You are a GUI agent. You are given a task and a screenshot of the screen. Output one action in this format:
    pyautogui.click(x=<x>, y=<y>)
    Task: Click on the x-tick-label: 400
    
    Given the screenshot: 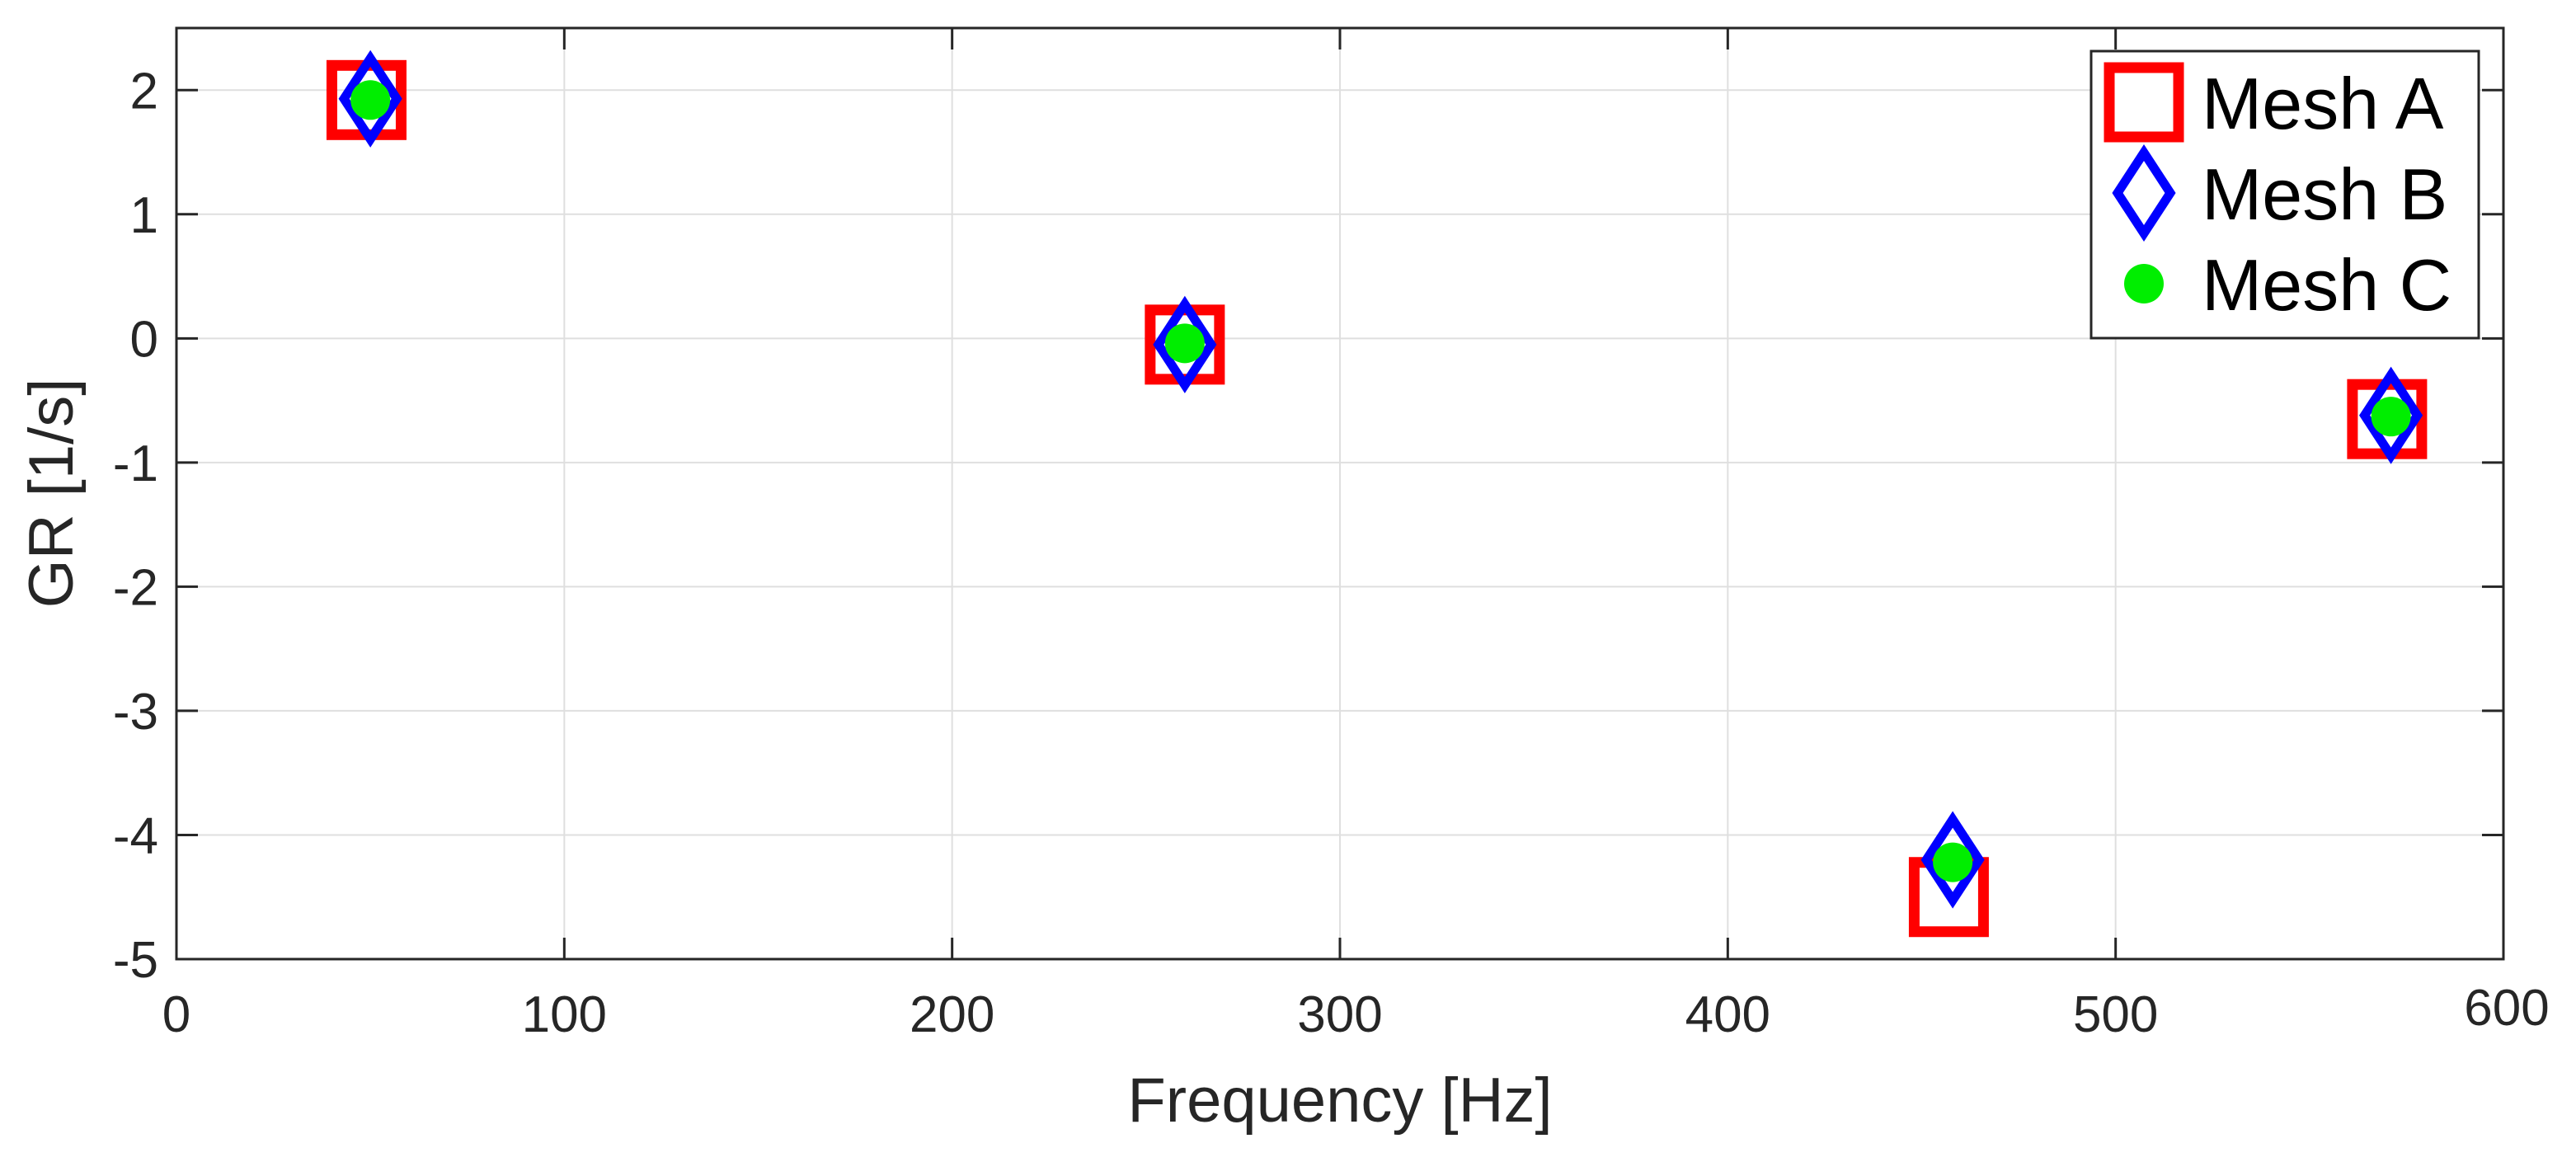 What is the action you would take?
    pyautogui.click(x=1727, y=1014)
    